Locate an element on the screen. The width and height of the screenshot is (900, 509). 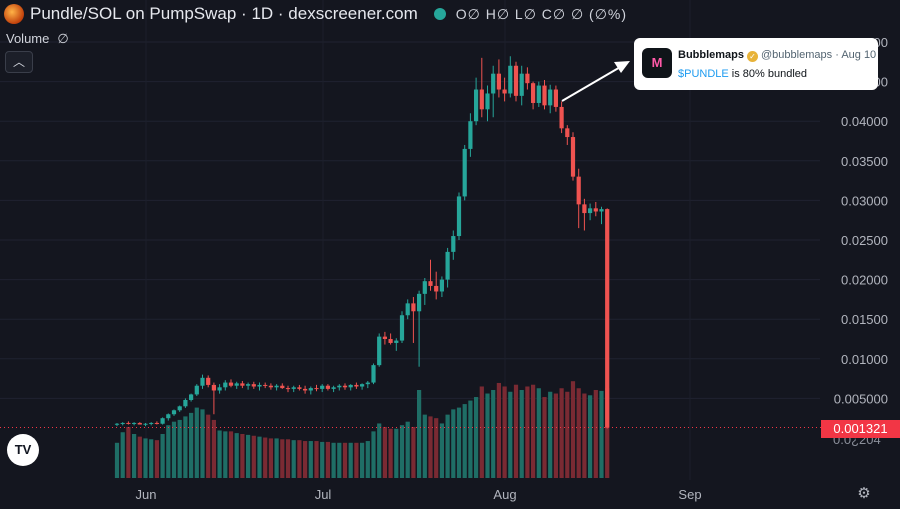
x-tick-label: Aug is located at coordinates (504, 494).